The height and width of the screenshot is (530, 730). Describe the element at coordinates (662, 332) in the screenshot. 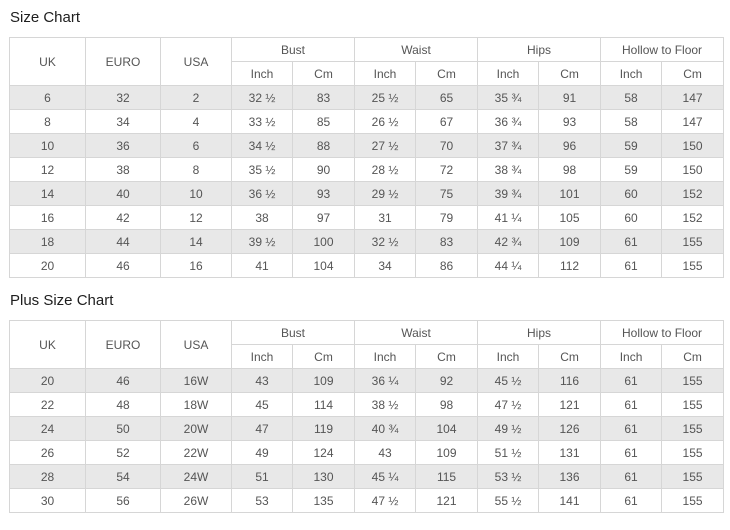

I see `header-hollow-to-floor: Hollow to Floor` at that location.